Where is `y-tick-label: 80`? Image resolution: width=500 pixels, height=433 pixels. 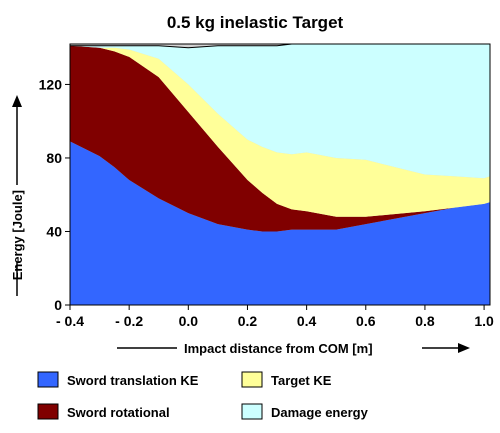 y-tick-label: 80 is located at coordinates (54, 158).